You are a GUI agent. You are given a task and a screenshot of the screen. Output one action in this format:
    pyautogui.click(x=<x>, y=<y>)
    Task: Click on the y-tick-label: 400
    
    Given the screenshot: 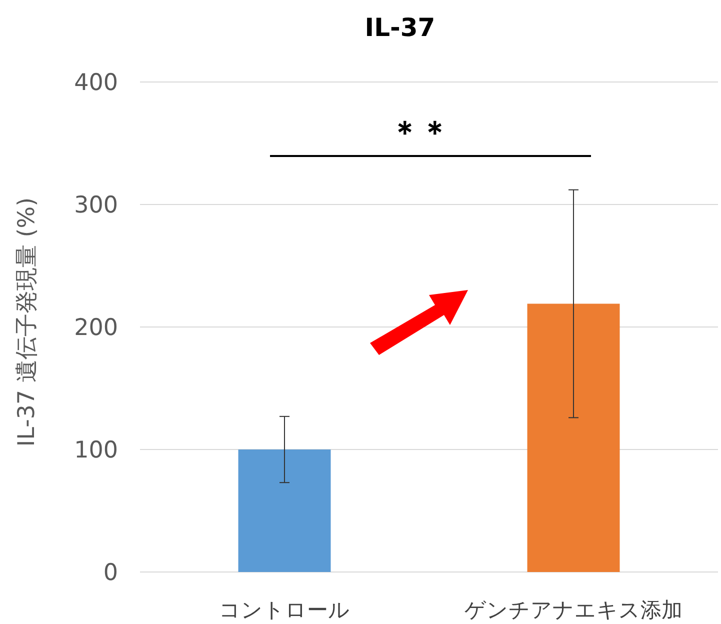 What is the action you would take?
    pyautogui.click(x=96, y=83)
    